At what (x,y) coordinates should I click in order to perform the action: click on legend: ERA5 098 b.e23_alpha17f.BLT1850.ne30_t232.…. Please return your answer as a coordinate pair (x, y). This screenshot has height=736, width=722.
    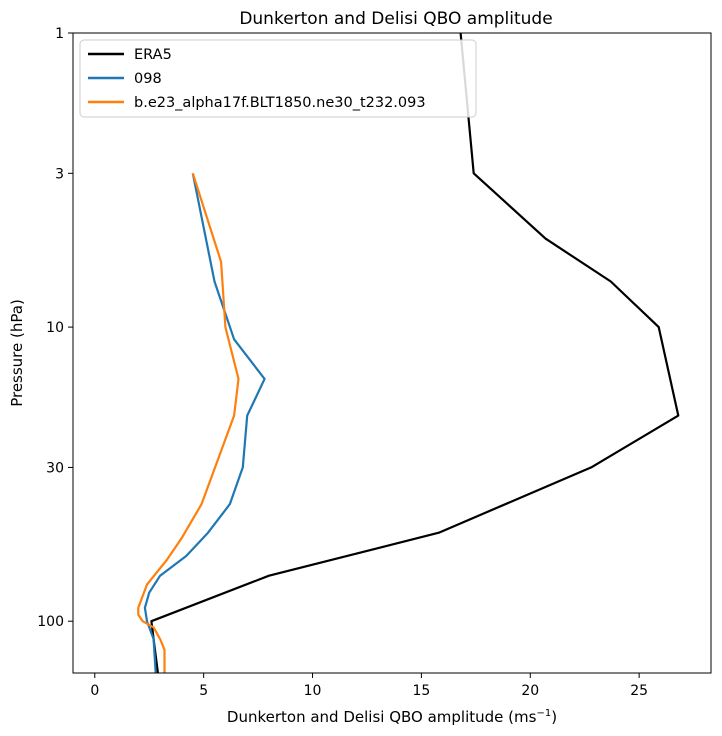
    Looking at the image, I should click on (278, 78).